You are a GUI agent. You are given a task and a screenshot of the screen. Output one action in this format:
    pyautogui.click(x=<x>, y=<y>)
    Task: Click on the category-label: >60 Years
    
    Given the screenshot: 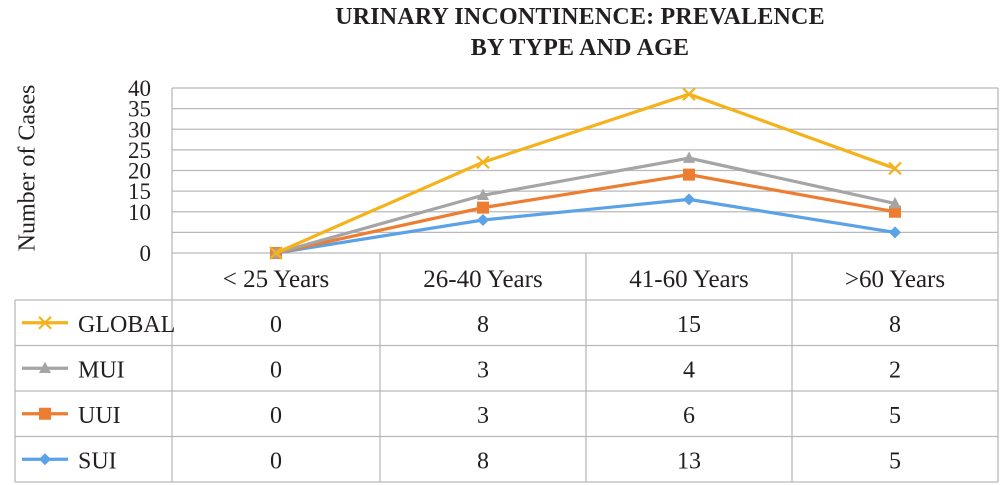 What is the action you would take?
    pyautogui.click(x=895, y=279)
    